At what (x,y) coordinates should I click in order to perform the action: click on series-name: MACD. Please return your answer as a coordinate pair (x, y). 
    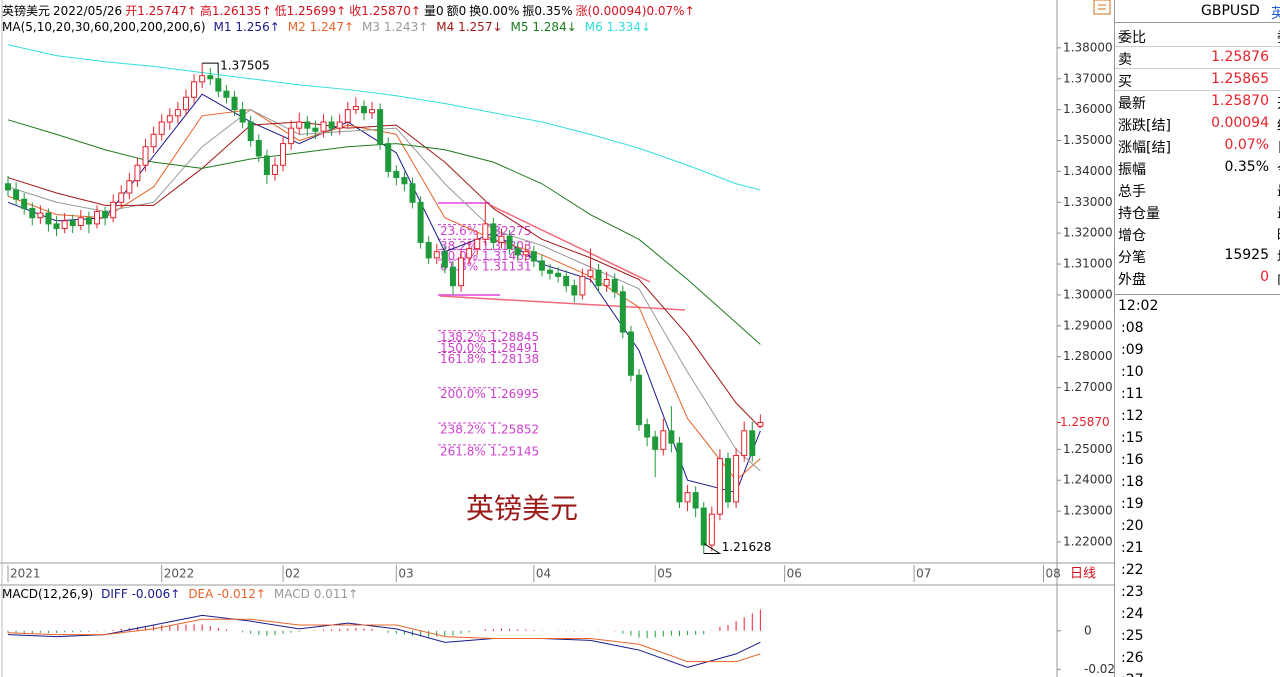
    Looking at the image, I should click on (291, 594).